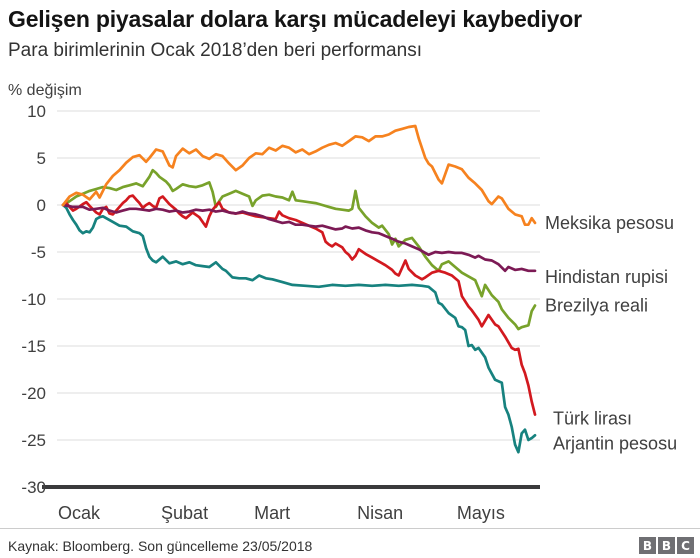  What do you see at coordinates (685, 545) in the screenshot?
I see `bbc-logo-letter: C` at bounding box center [685, 545].